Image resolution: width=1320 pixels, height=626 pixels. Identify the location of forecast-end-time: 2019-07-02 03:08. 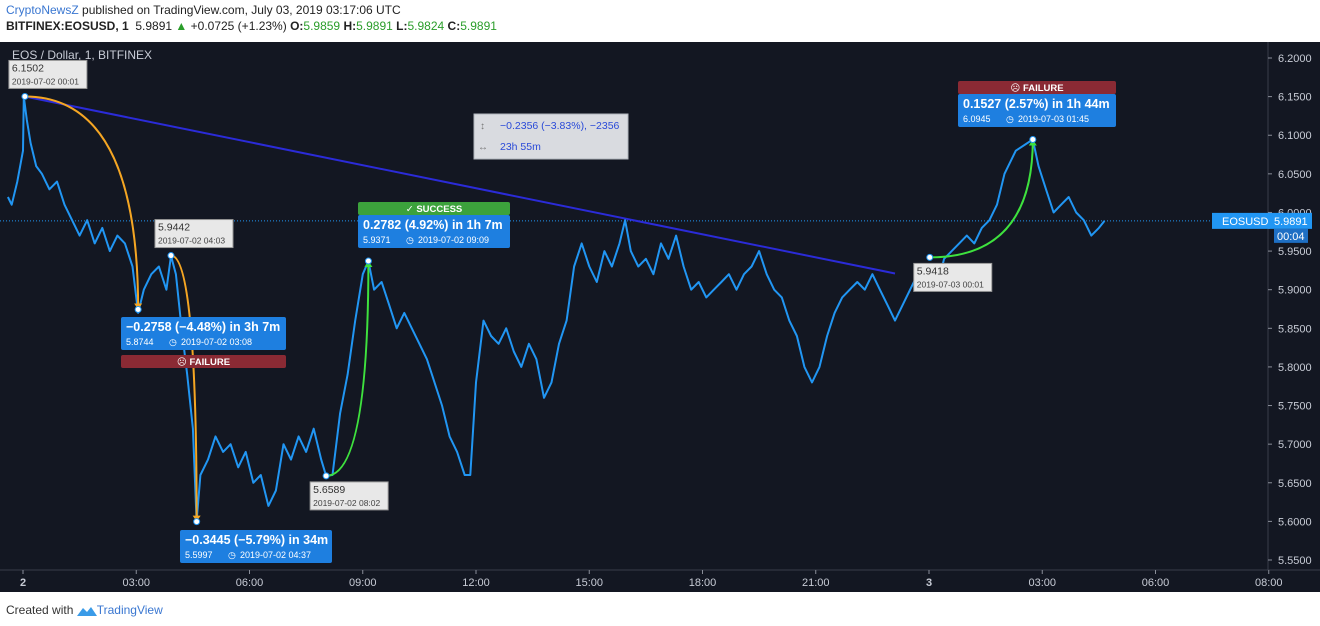
(216, 342).